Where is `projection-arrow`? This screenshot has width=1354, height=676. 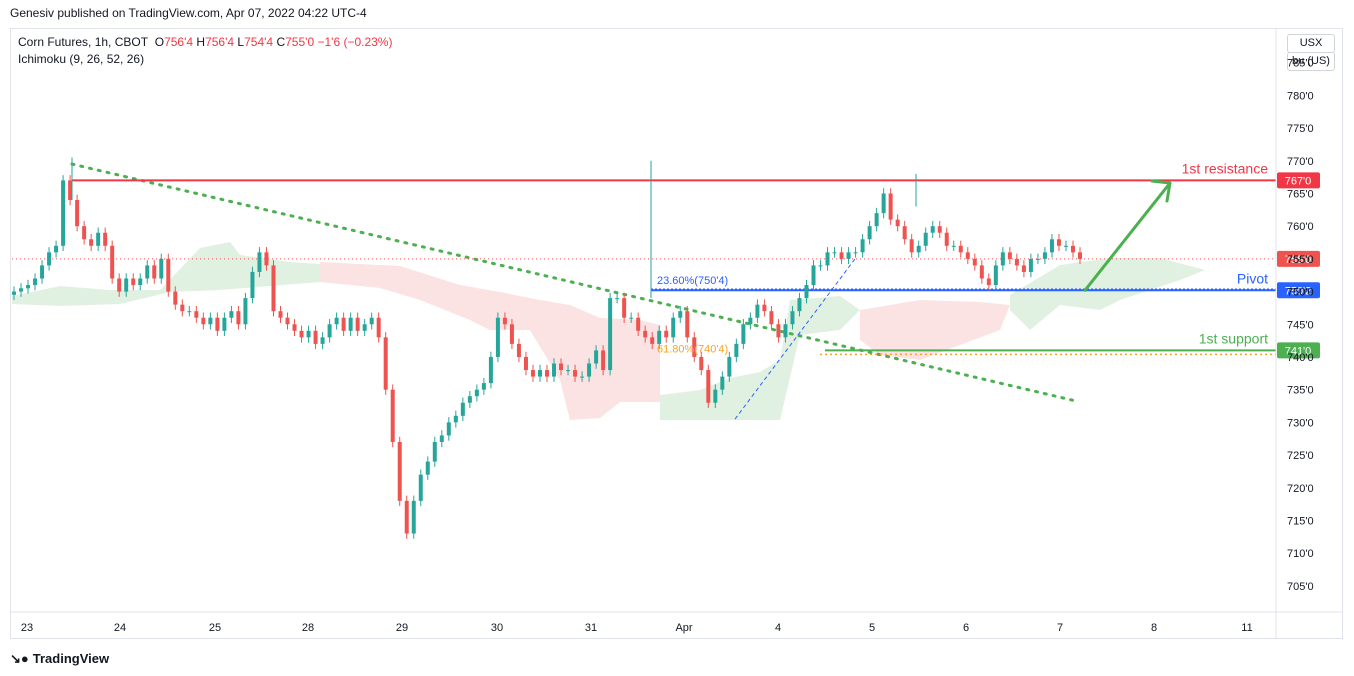 projection-arrow is located at coordinates (1127, 236).